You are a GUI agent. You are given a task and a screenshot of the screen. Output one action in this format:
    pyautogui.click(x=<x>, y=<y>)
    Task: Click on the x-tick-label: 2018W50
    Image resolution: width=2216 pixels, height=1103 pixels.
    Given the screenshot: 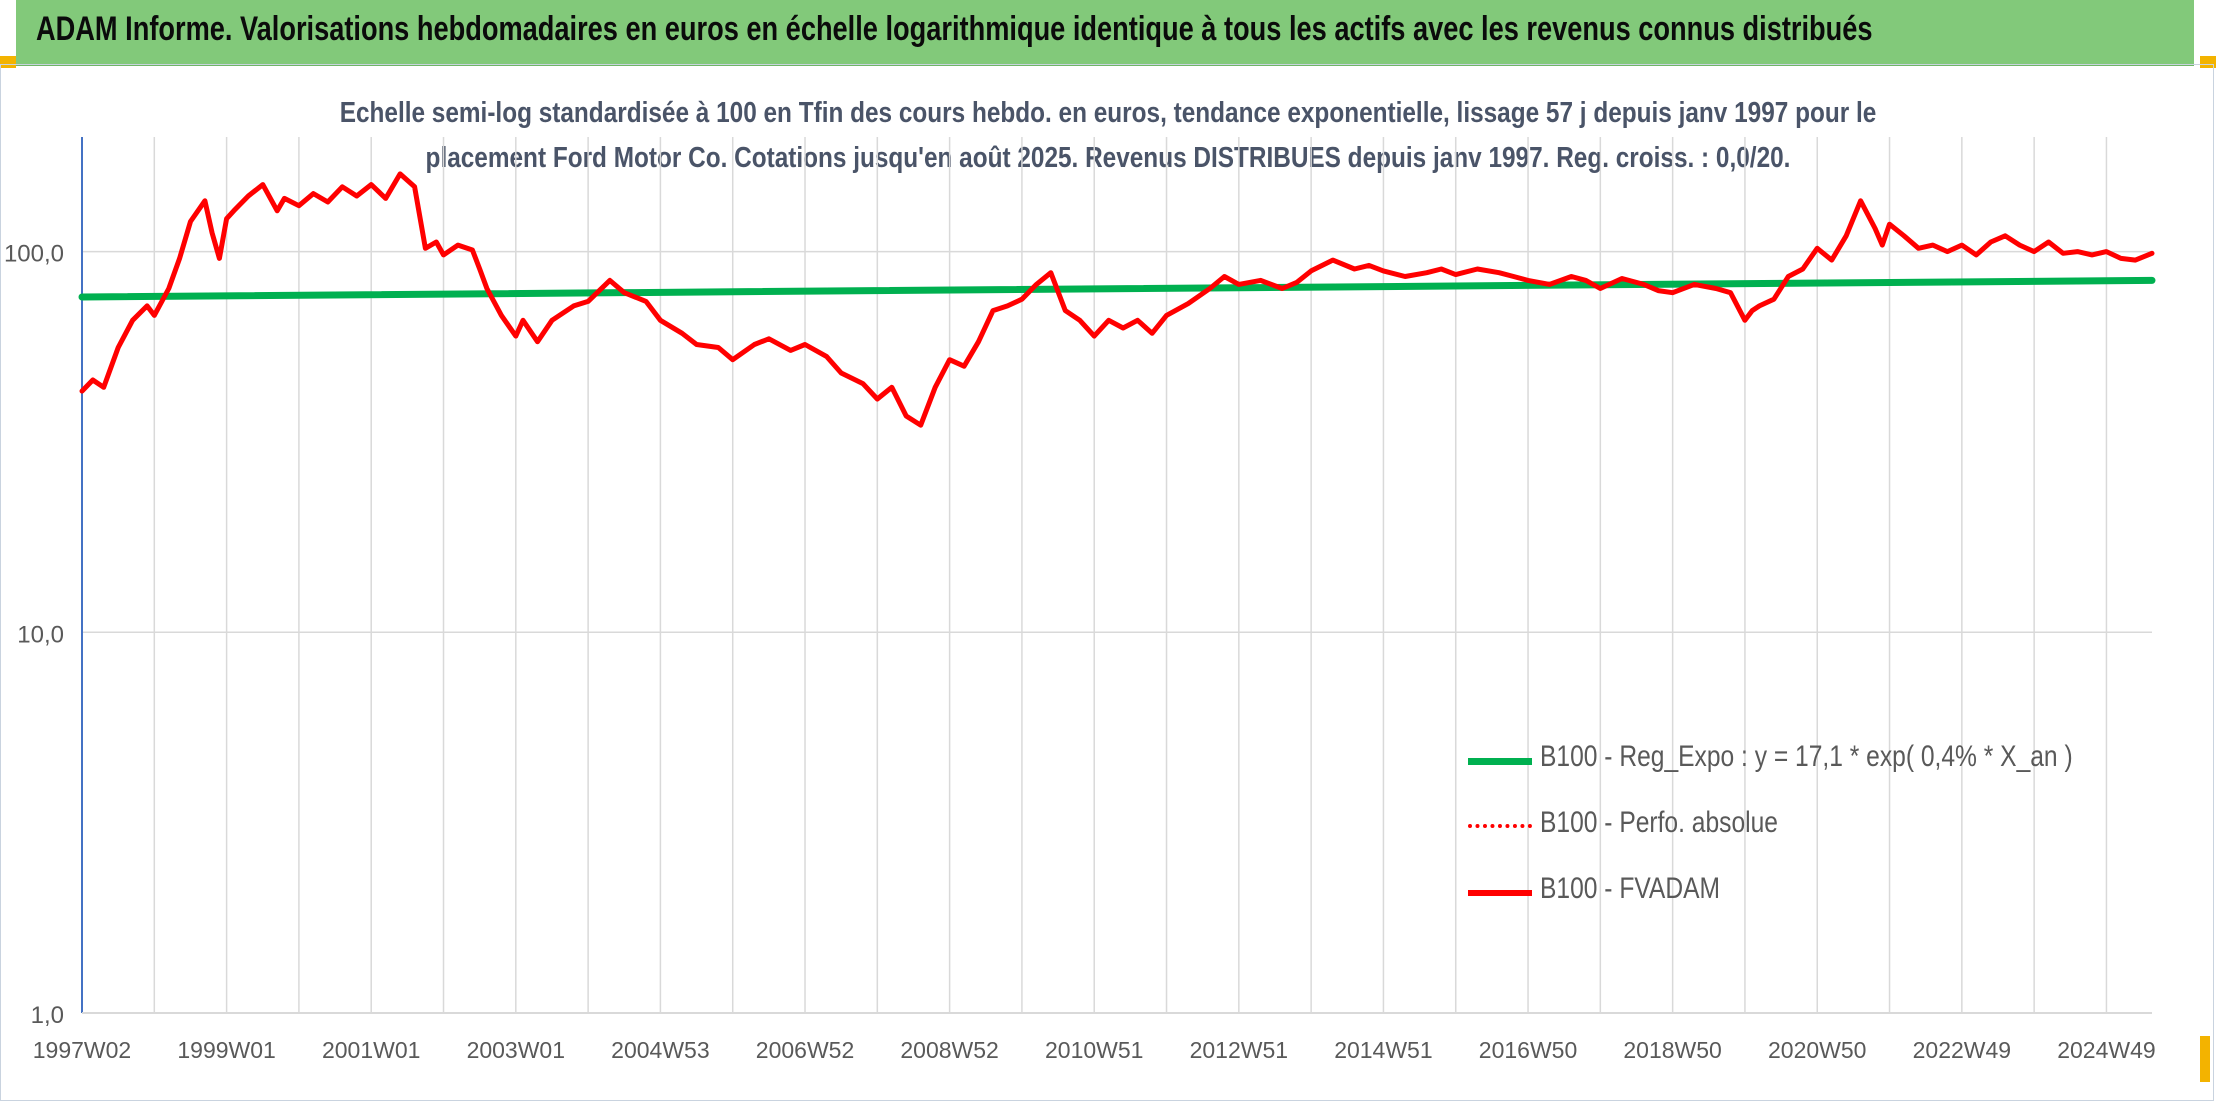 What is the action you would take?
    pyautogui.click(x=1672, y=1050)
    